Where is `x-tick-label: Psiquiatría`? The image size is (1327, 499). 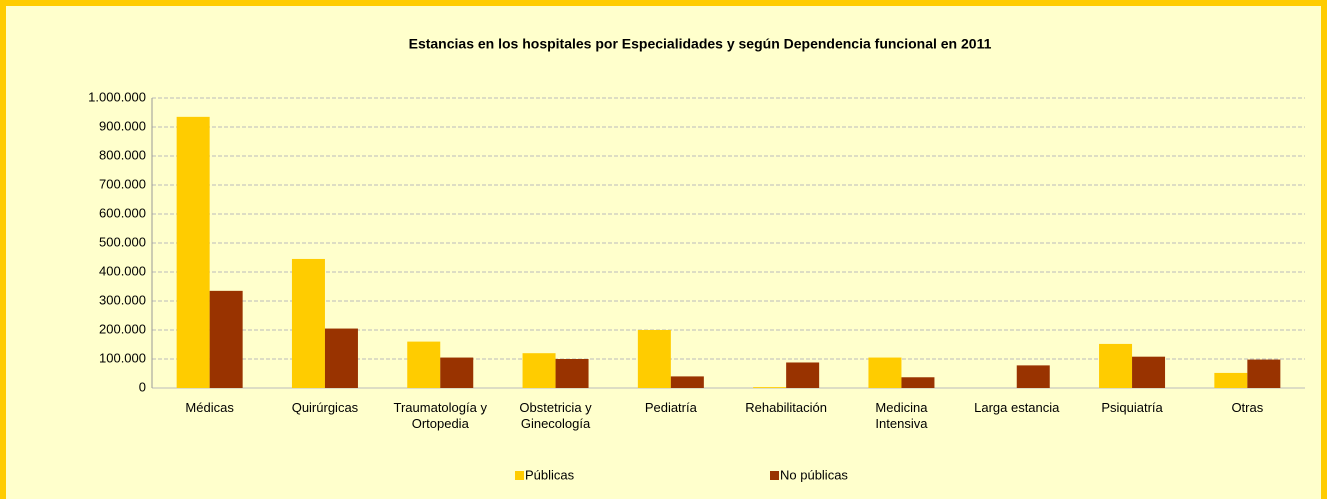 x-tick-label: Psiquiatría is located at coordinates (1132, 407).